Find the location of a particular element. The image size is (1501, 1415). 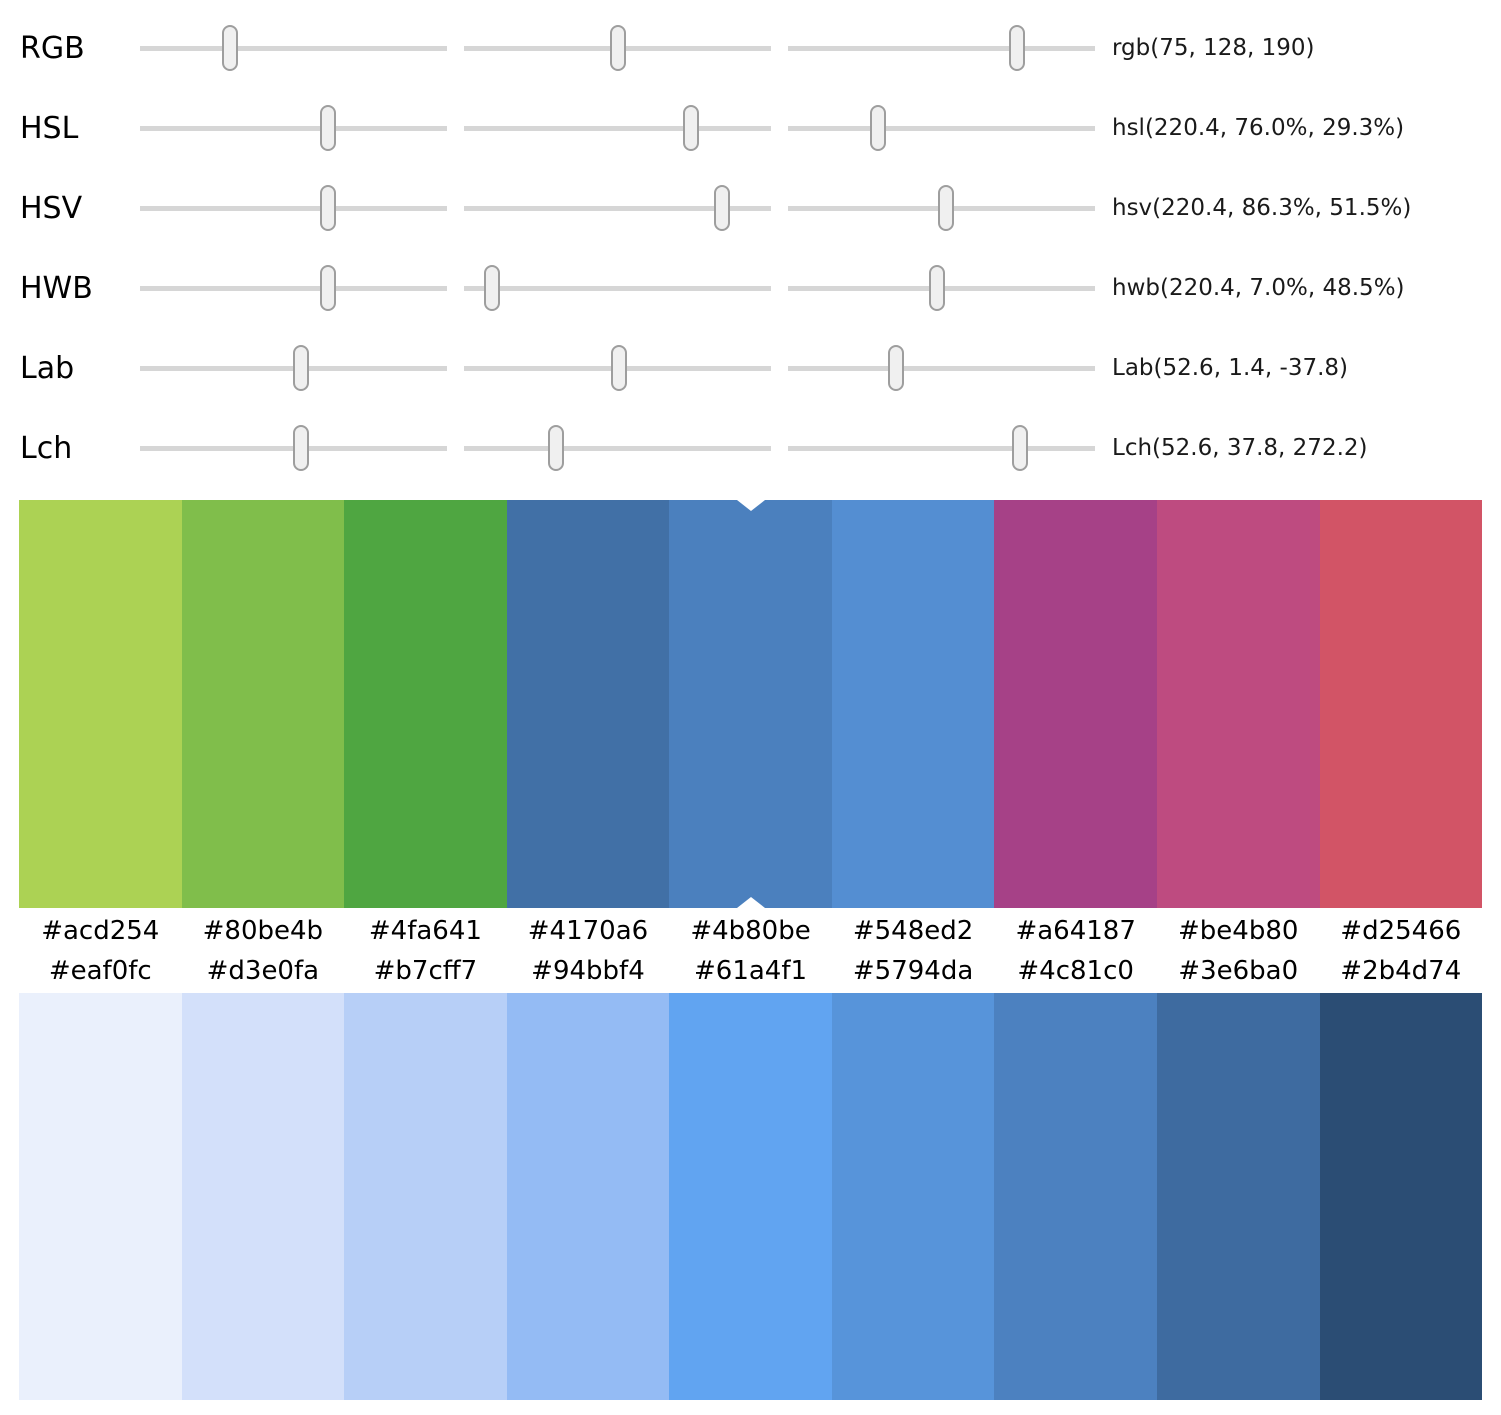

colorspace-label-rgb: RGB is located at coordinates (52, 48).